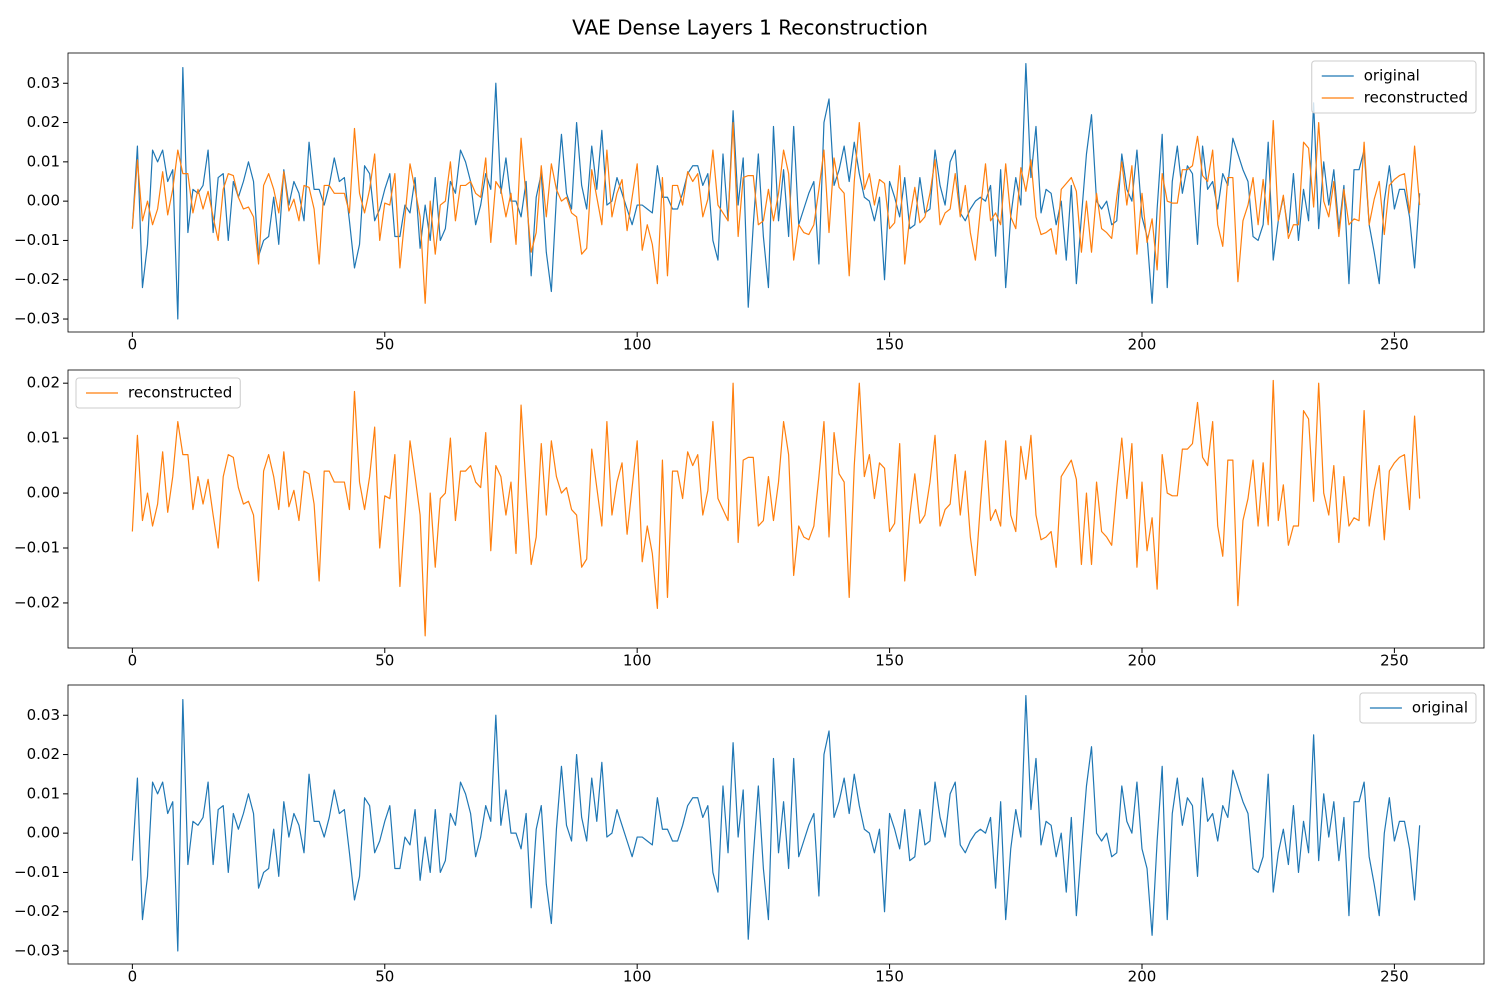 The width and height of the screenshot is (1500, 1000). I want to click on legend: original reconstructed, so click(1394, 87).